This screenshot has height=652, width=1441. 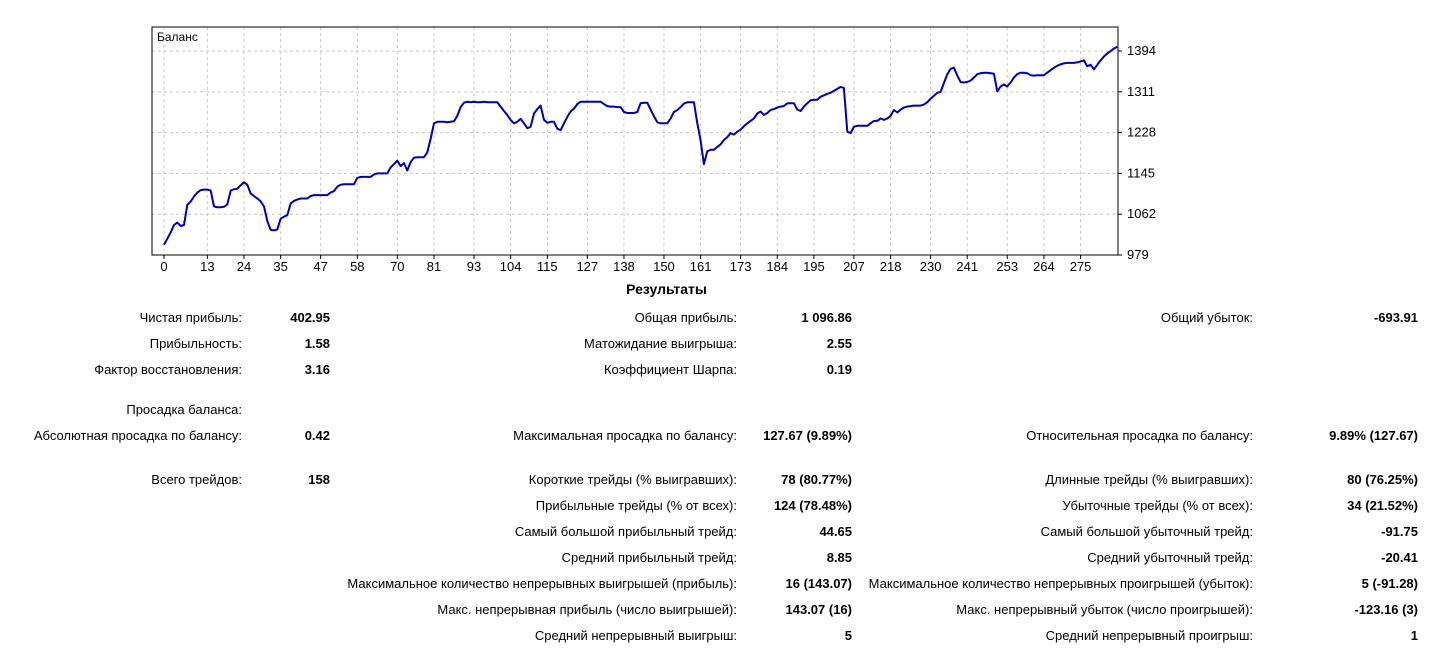 I want to click on result-label: Самый большой убыточный трейд:, so click(x=1146, y=531).